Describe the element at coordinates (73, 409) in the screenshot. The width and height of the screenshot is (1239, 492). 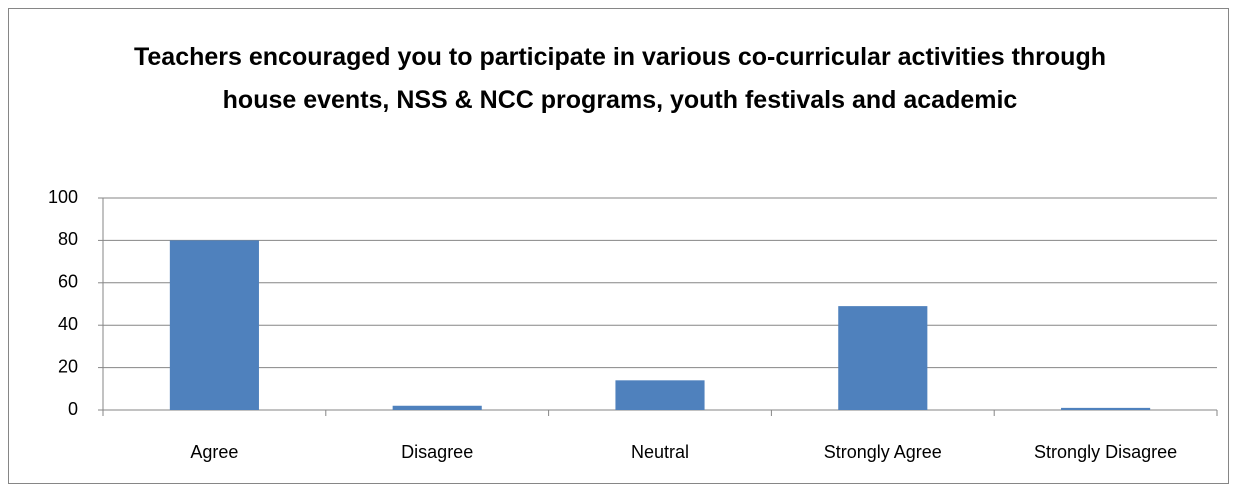
I see `y-tick-label: 0` at that location.